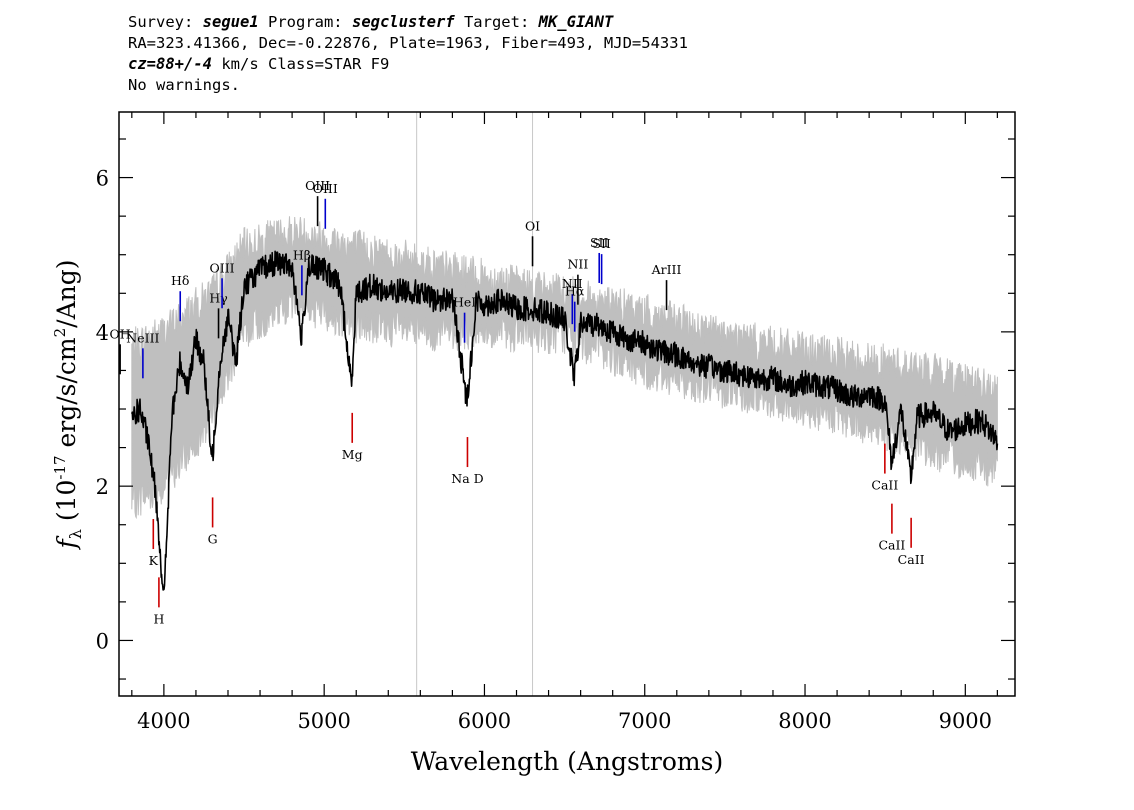 This screenshot has height=810, width=1134. What do you see at coordinates (408, 64) in the screenshot?
I see `header-line-redshift: cz=88+/-4 km/s Class=STAR F9` at bounding box center [408, 64].